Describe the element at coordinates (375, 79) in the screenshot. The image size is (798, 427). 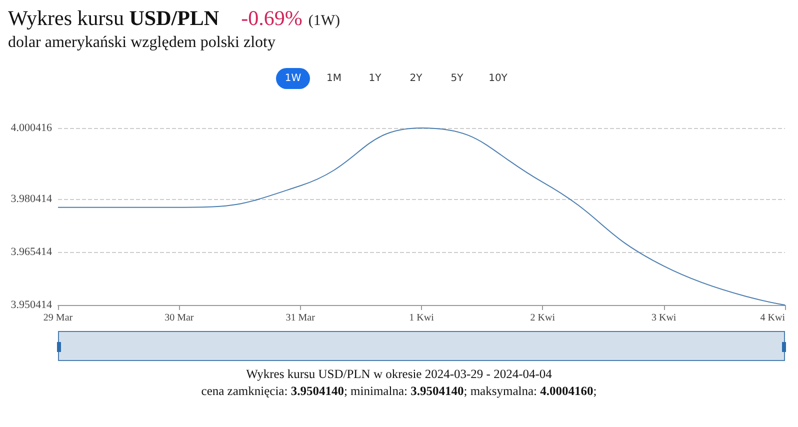
I see `text: 1Y` at that location.